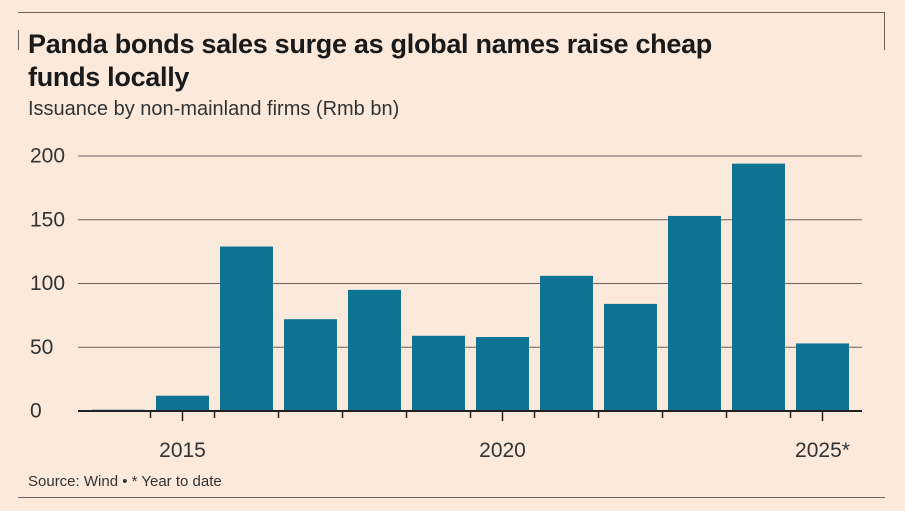 The width and height of the screenshot is (905, 511). I want to click on bar-2022, so click(630, 357).